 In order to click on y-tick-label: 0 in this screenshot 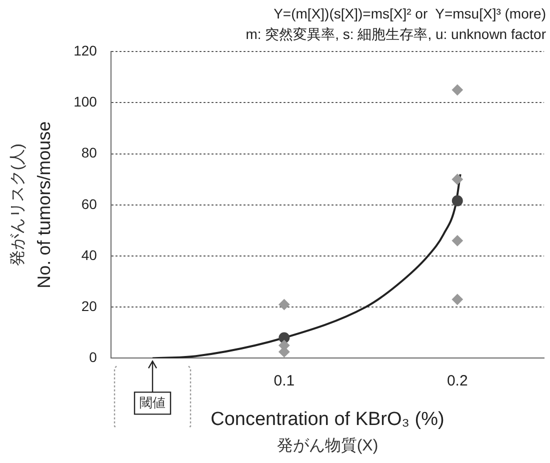, I will do `click(93, 357)`.